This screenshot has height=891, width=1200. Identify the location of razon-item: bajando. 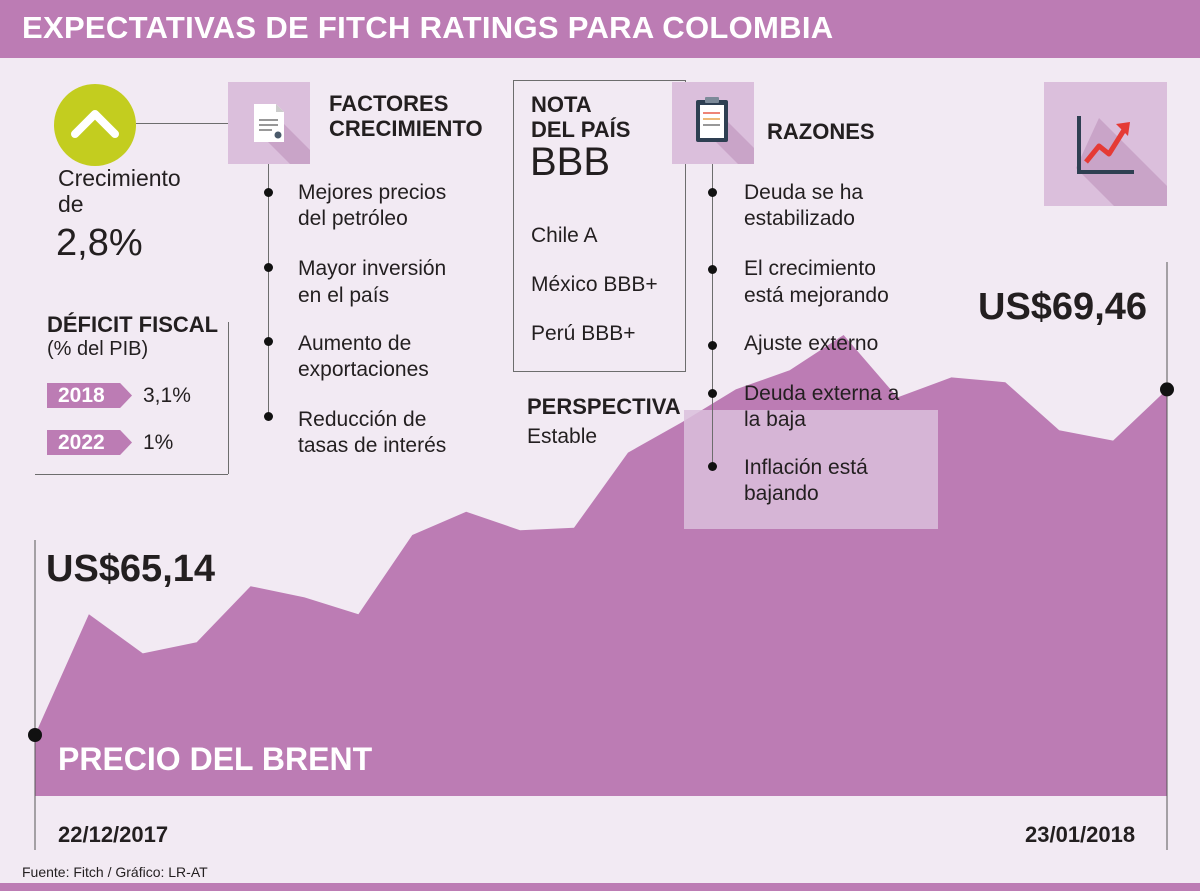
(781, 493).